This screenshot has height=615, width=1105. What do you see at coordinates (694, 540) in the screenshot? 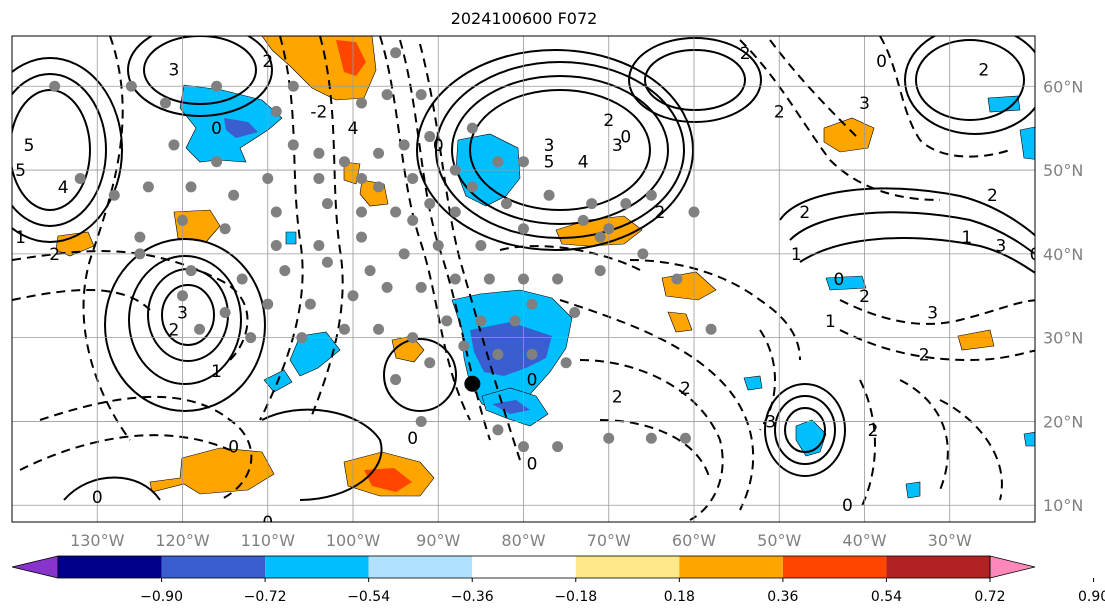
I see `lon-tick-label: 60°W` at bounding box center [694, 540].